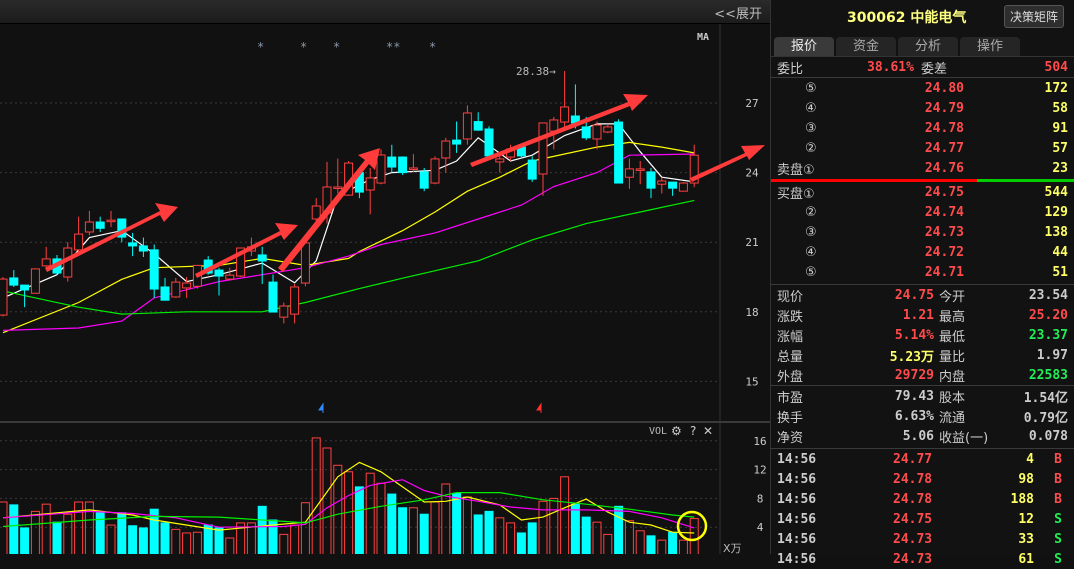 Image resolution: width=1074 pixels, height=569 pixels. Describe the element at coordinates (918, 436) in the screenshot. I see `fundamental-value: 5.06` at that location.